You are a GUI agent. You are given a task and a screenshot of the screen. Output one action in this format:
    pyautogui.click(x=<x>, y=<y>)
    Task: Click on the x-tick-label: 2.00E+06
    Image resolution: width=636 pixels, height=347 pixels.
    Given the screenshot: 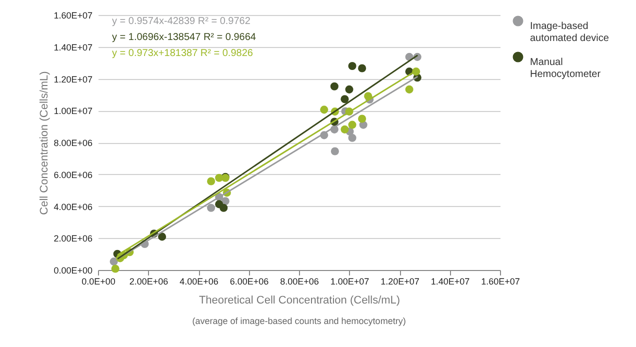 What is the action you would take?
    pyautogui.click(x=148, y=281)
    